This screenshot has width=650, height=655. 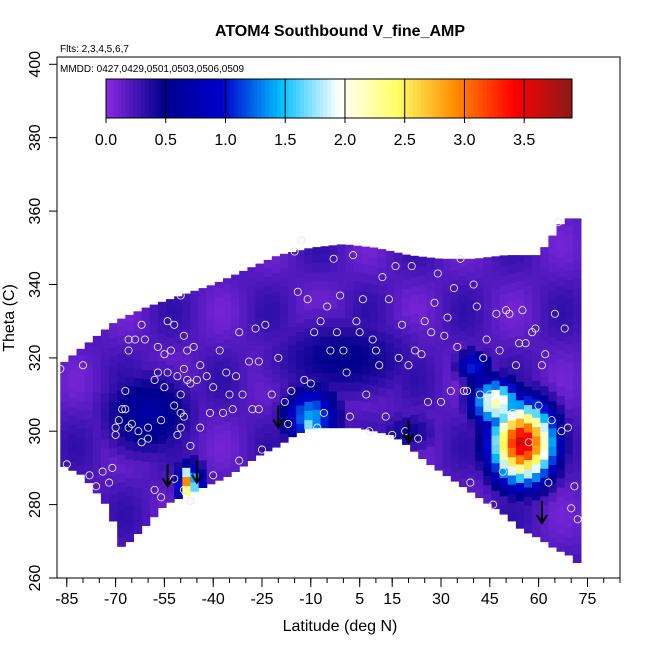 I want to click on flight-arrow-head, so click(x=167, y=483).